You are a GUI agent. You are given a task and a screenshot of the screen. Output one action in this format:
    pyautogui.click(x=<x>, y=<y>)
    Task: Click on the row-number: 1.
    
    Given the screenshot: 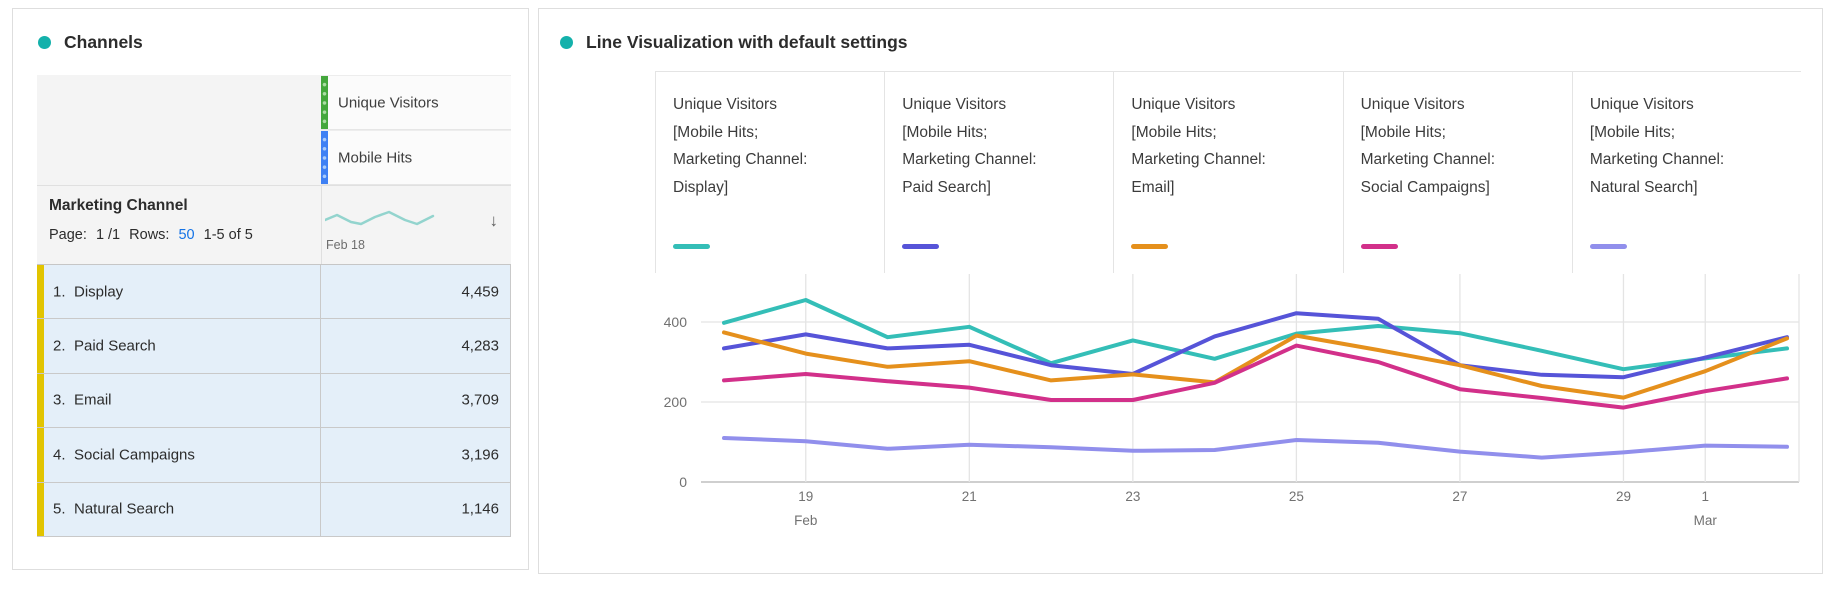 What is the action you would take?
    pyautogui.click(x=59, y=292)
    